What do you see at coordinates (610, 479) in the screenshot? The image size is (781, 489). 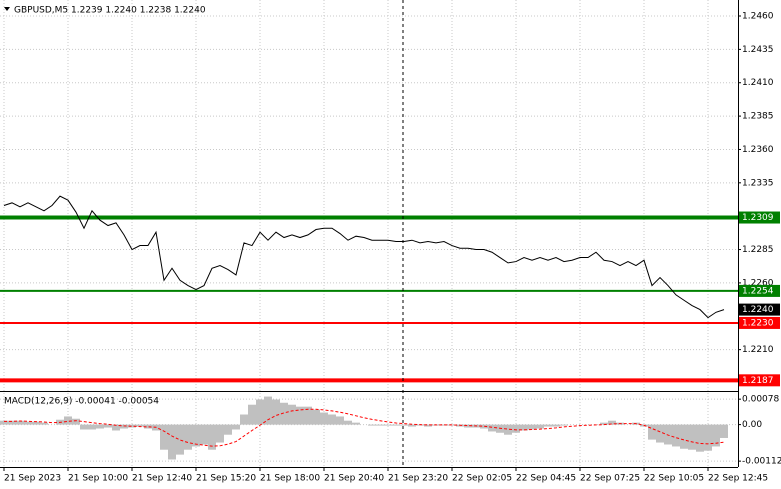 I see `x-tick-label: 22 Sep 07:25` at bounding box center [610, 479].